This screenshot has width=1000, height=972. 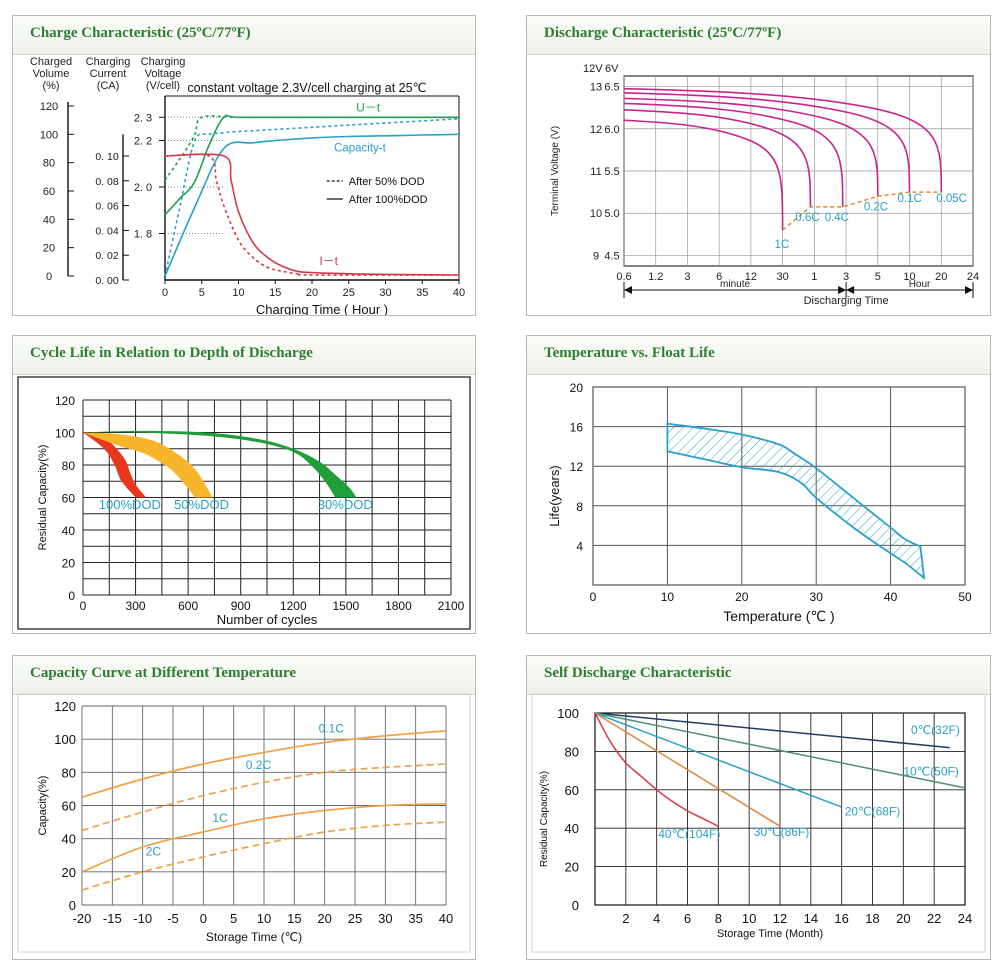 What do you see at coordinates (107, 182) in the screenshot?
I see `current-tick-label-1: 0. 08` at bounding box center [107, 182].